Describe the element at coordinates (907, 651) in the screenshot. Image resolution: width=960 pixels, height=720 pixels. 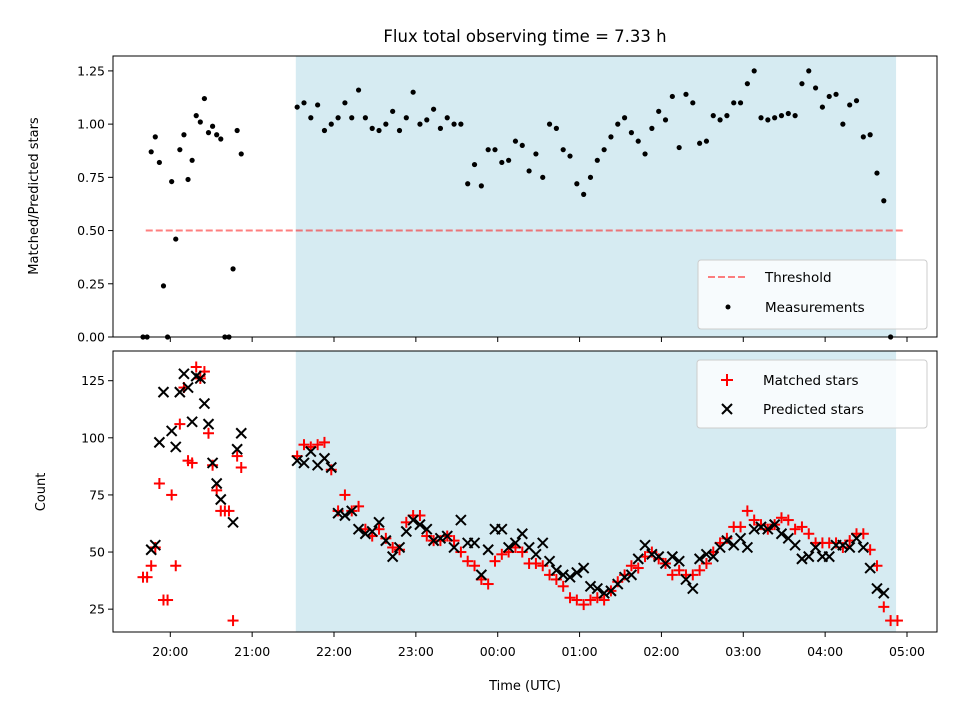
I see `x-tick-label: 05:00` at that location.